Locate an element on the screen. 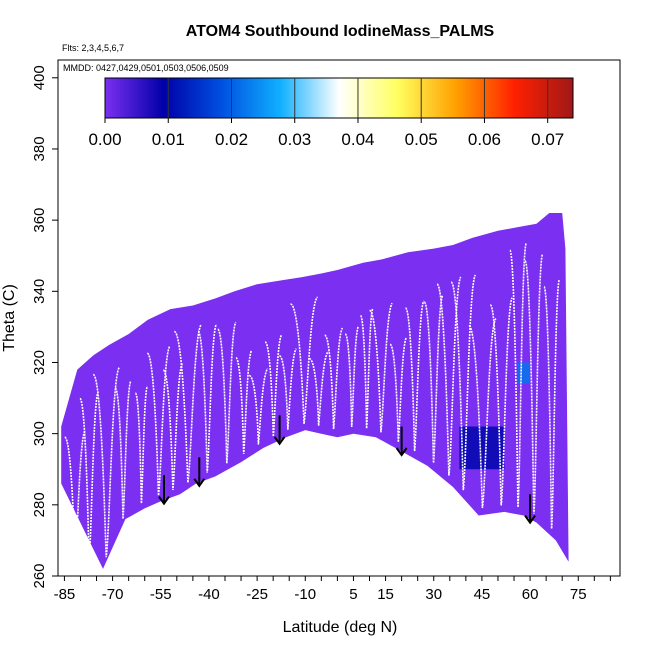 Image resolution: width=650 pixels, height=650 pixels. colorbar-tick-label: 0.06 is located at coordinates (484, 139).